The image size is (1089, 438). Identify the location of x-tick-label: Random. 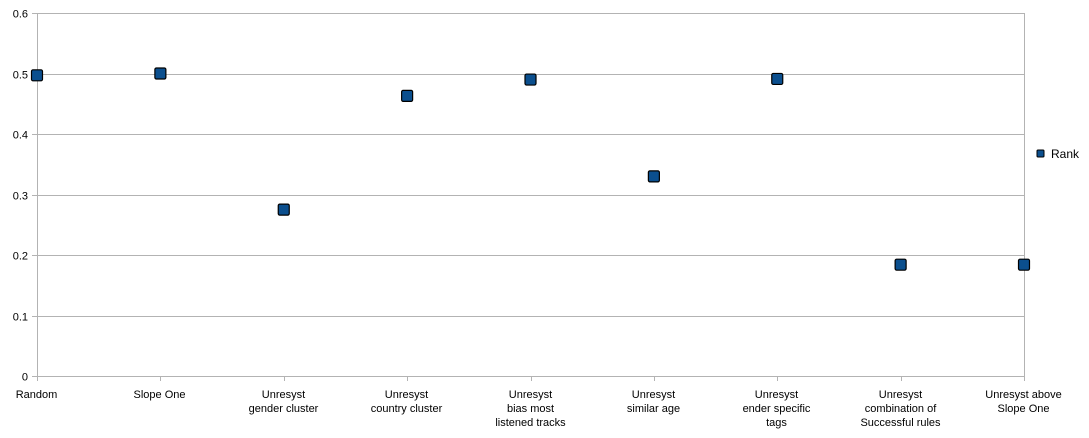
(37, 395).